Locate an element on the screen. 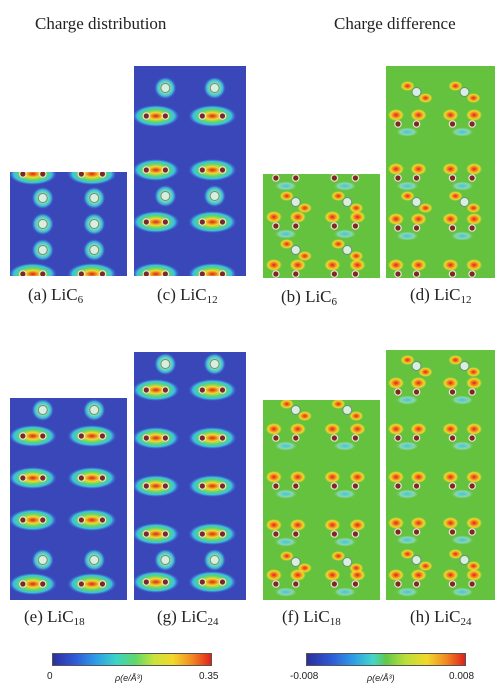 Image resolution: width=496 pixels, height=690 pixels. density-map-c is located at coordinates (190, 171).